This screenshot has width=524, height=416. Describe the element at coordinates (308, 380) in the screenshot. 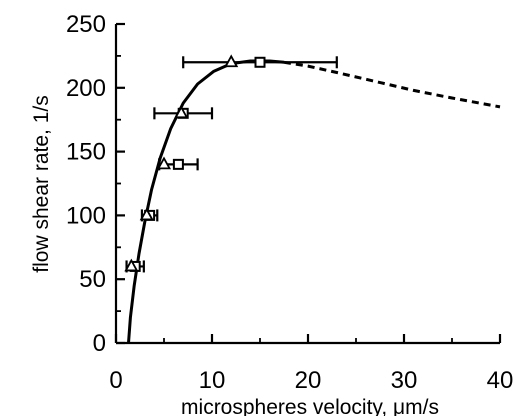

I see `x-tick-label: 20` at that location.